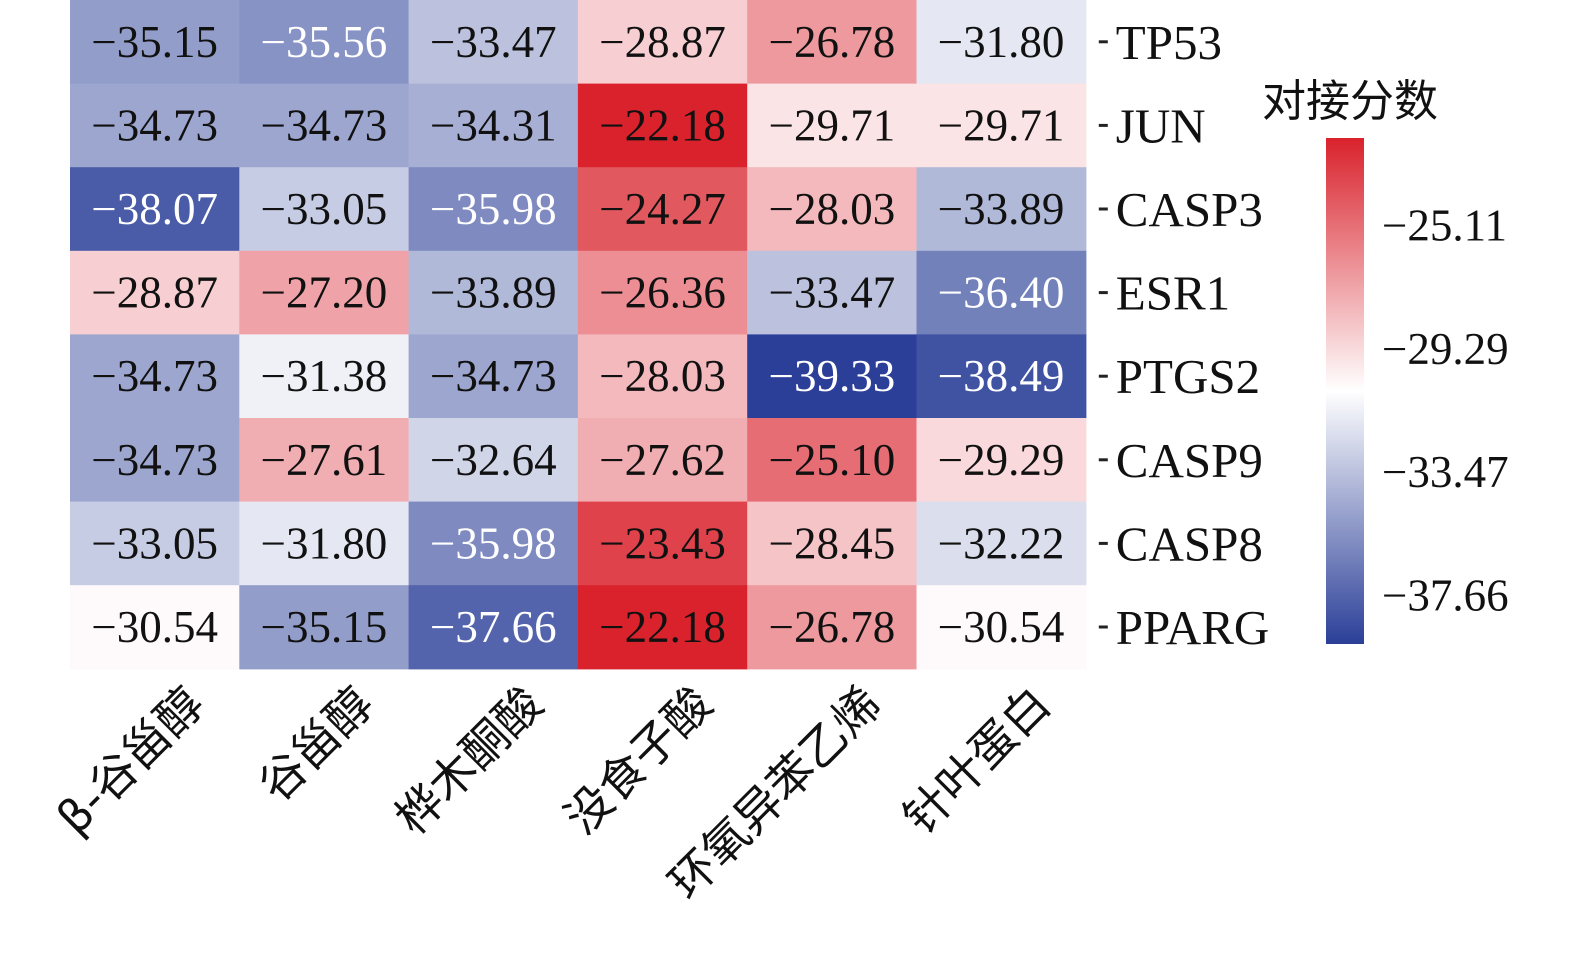  I want to click on colorbar-tick-label: −29.29, so click(1445, 349).